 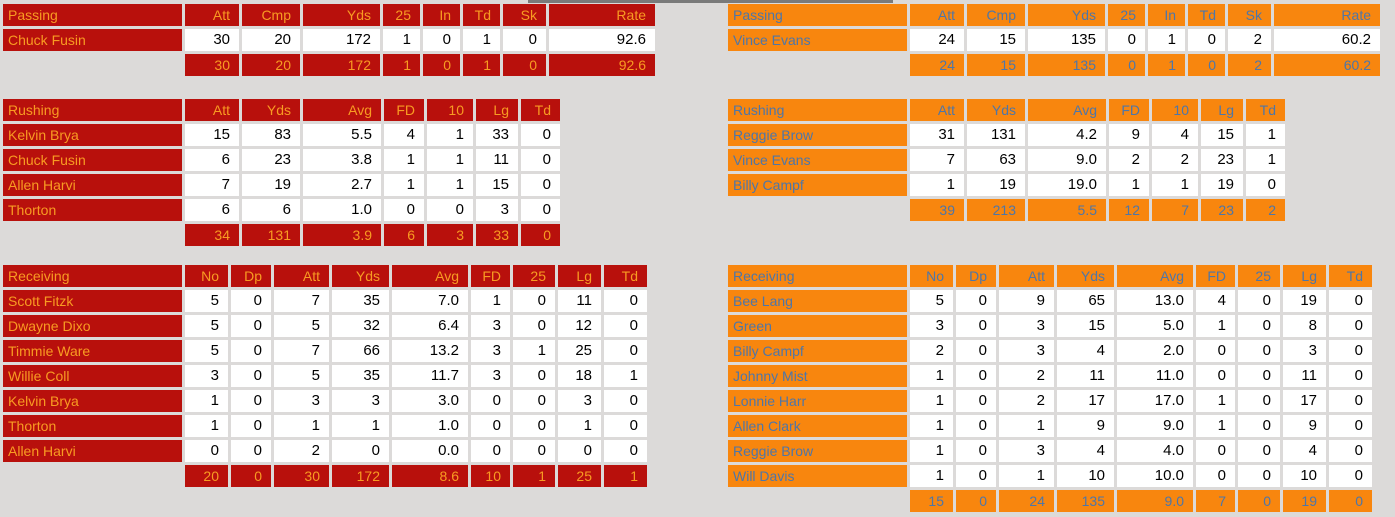 I want to click on player-row: Kelvin Brya 1 0 3 3 3.0 0 0 3 0, so click(x=325, y=401).